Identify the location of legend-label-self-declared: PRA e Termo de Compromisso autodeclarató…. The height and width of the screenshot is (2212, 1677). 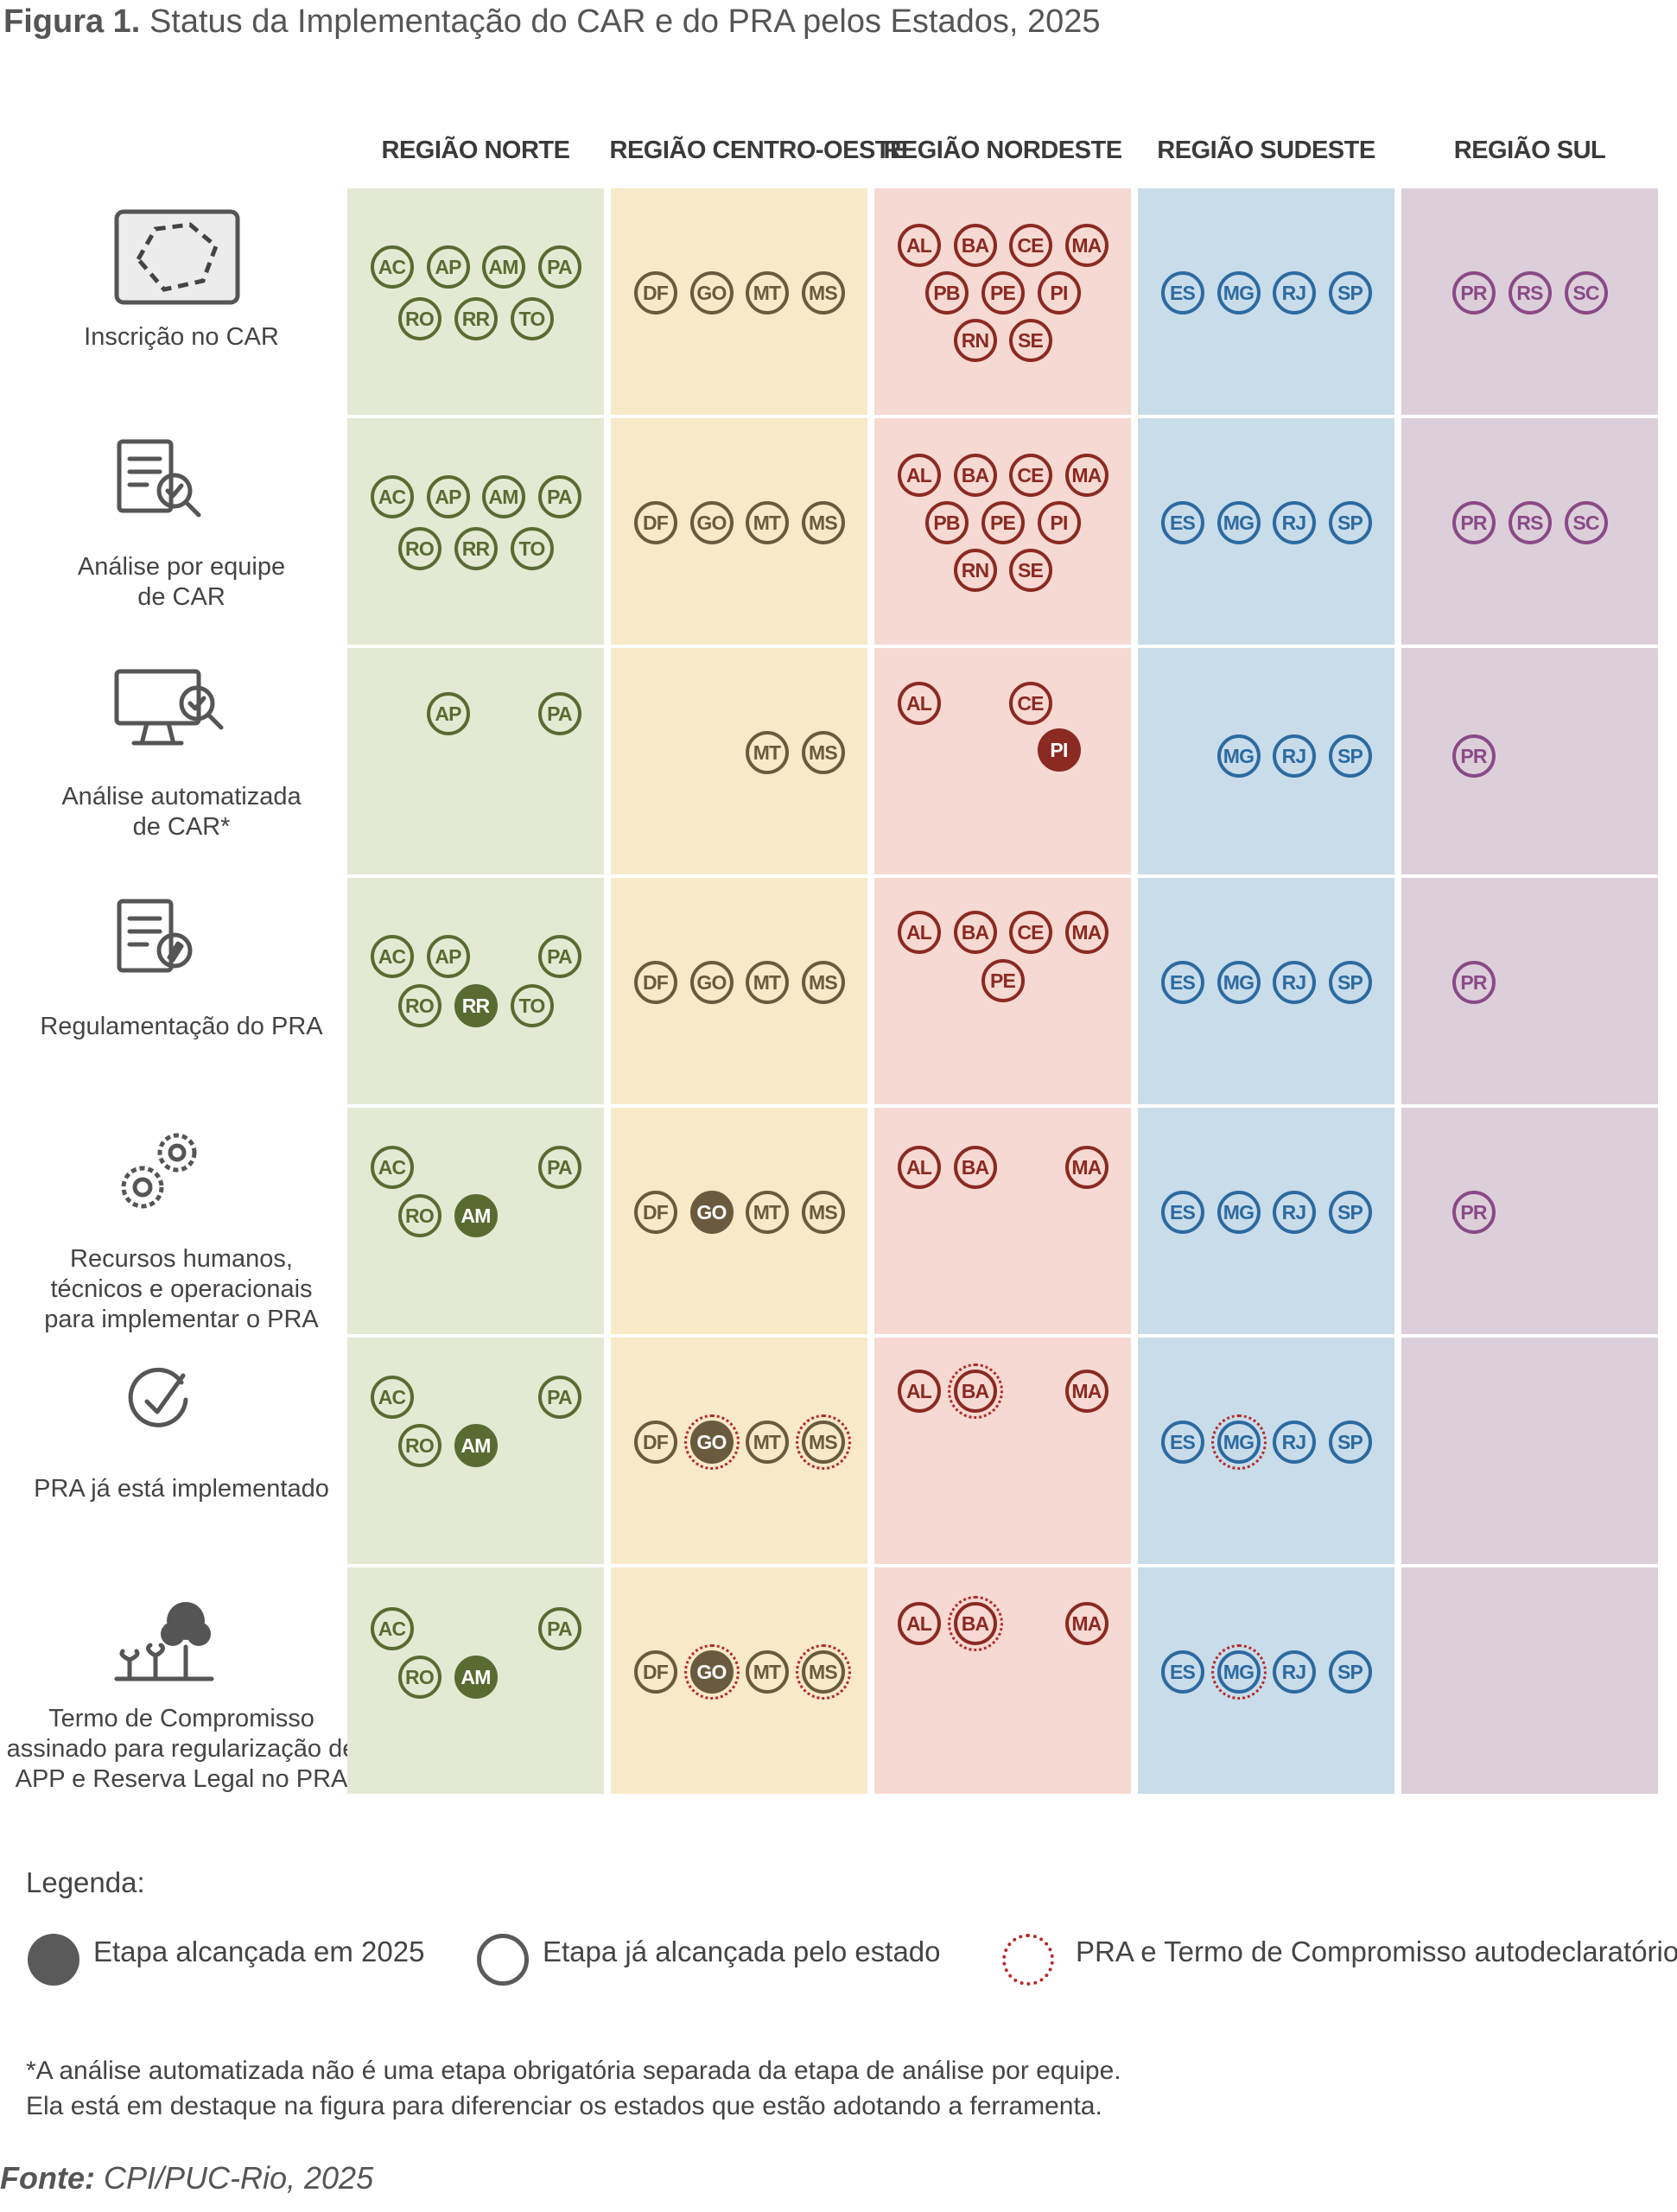
(1376, 1951).